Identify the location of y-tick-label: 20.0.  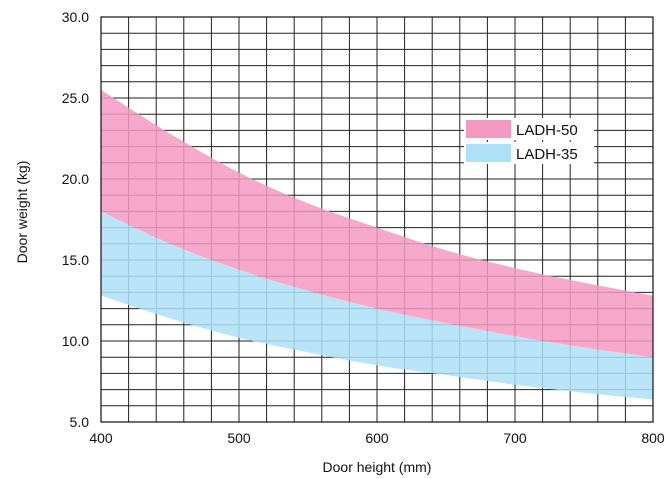
(75, 179).